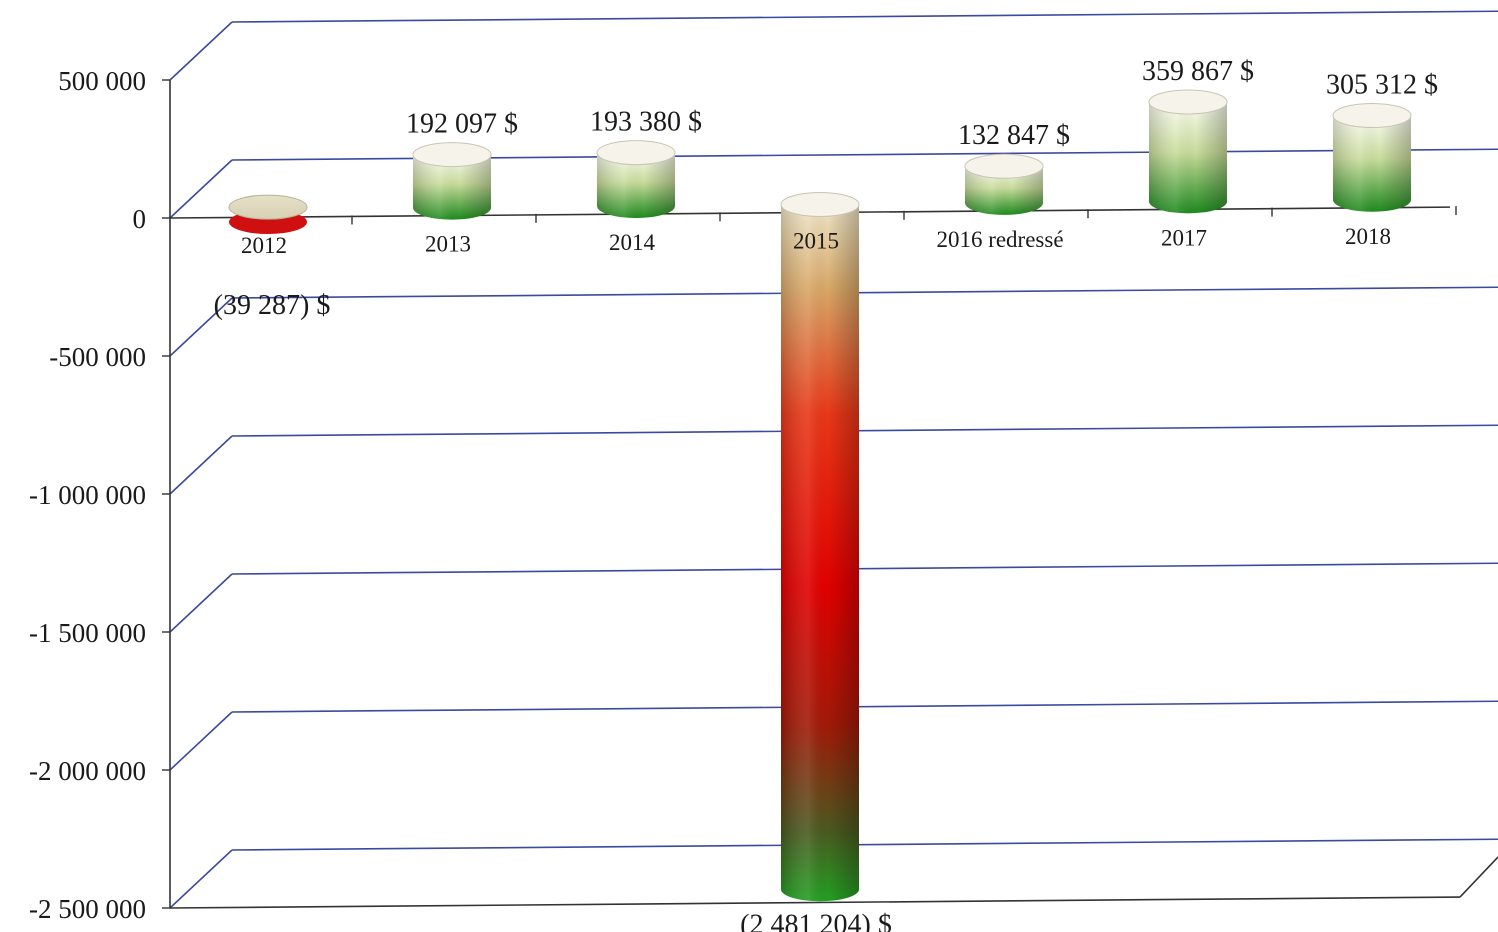 The height and width of the screenshot is (932, 1498). Describe the element at coordinates (140, 219) in the screenshot. I see `y-tick-label: 0` at that location.